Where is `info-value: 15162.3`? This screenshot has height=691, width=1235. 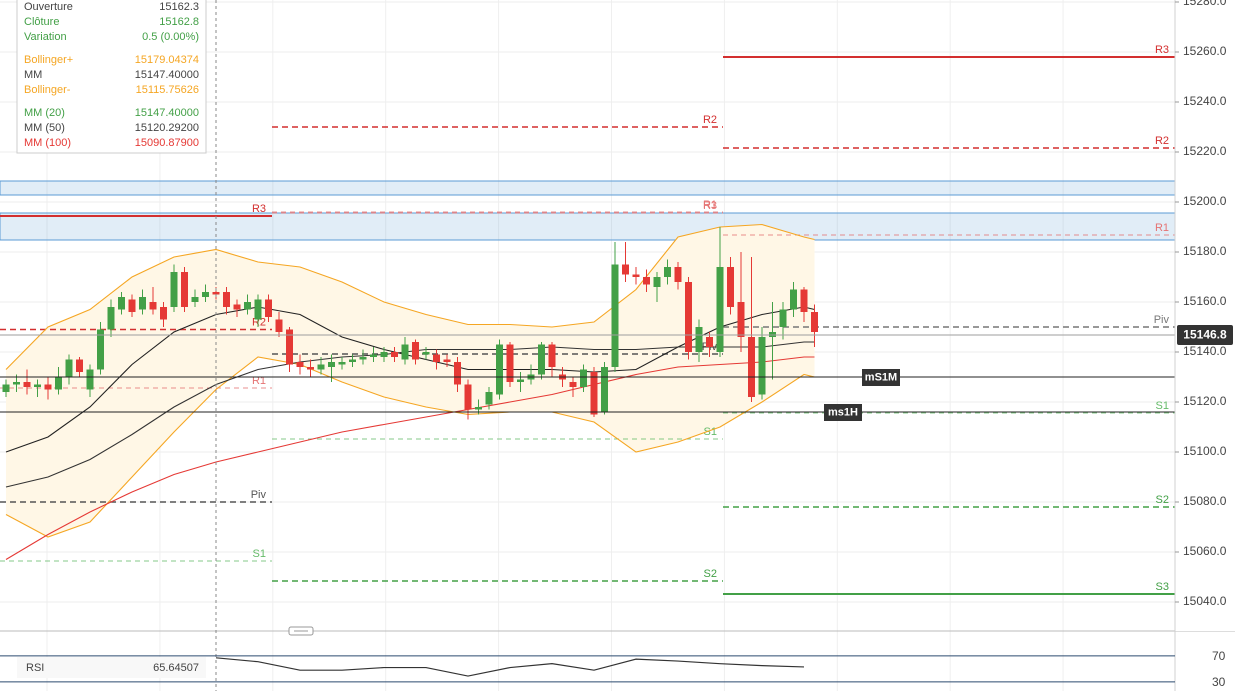
info-value: 15162.3 is located at coordinates (179, 7).